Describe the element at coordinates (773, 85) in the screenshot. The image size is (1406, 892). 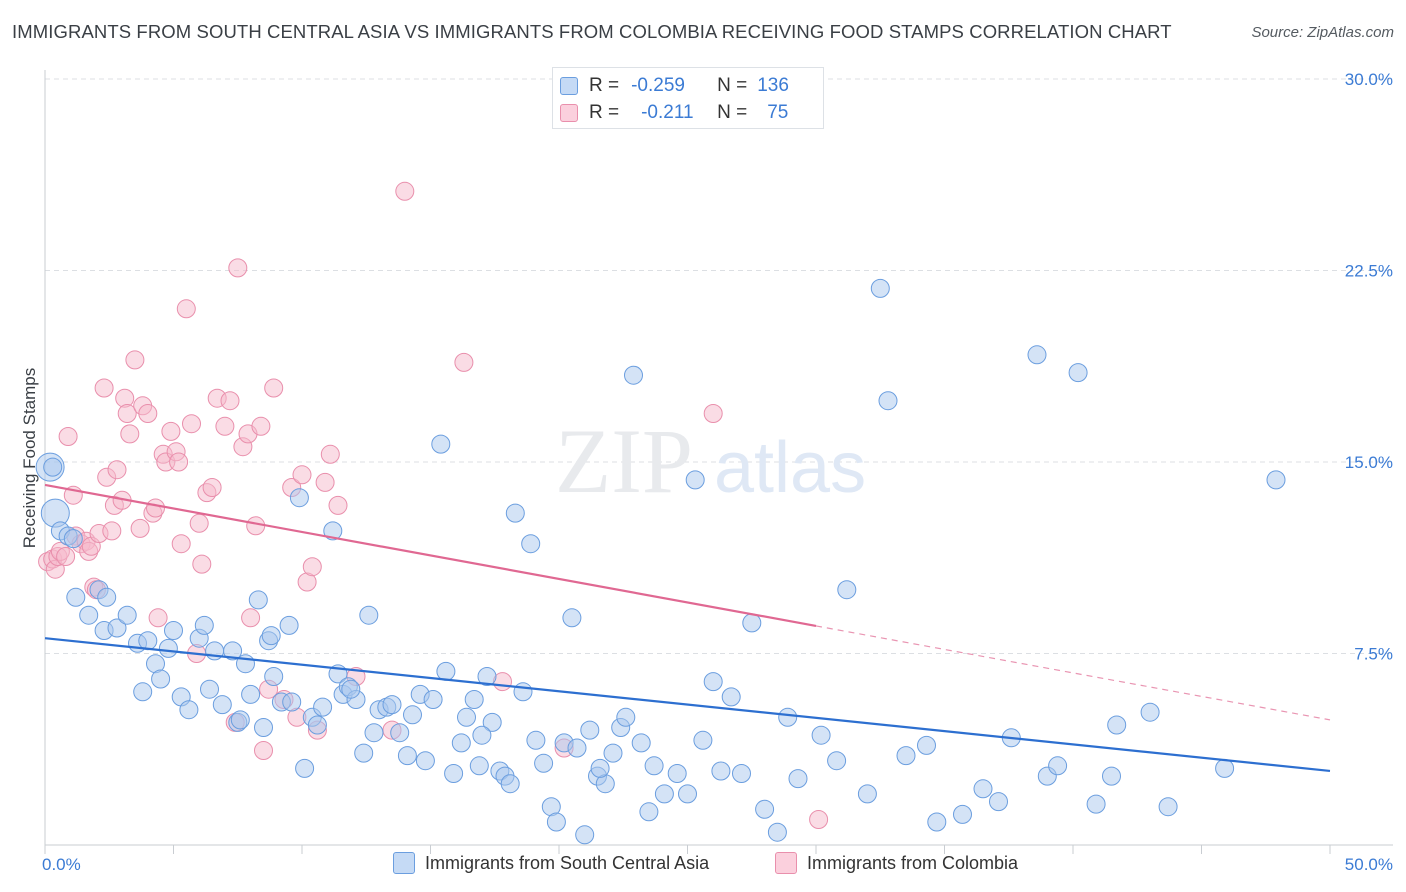
I see `n-value: 136` at that location.